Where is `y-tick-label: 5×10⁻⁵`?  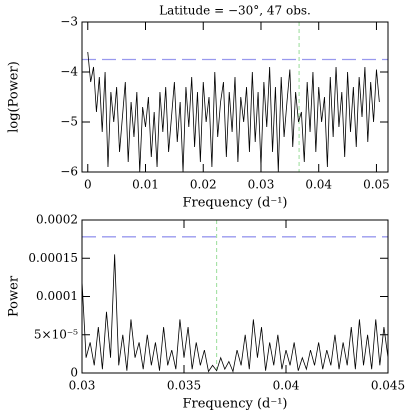
y-tick-label: 5×10⁻⁵ is located at coordinates (56, 334).